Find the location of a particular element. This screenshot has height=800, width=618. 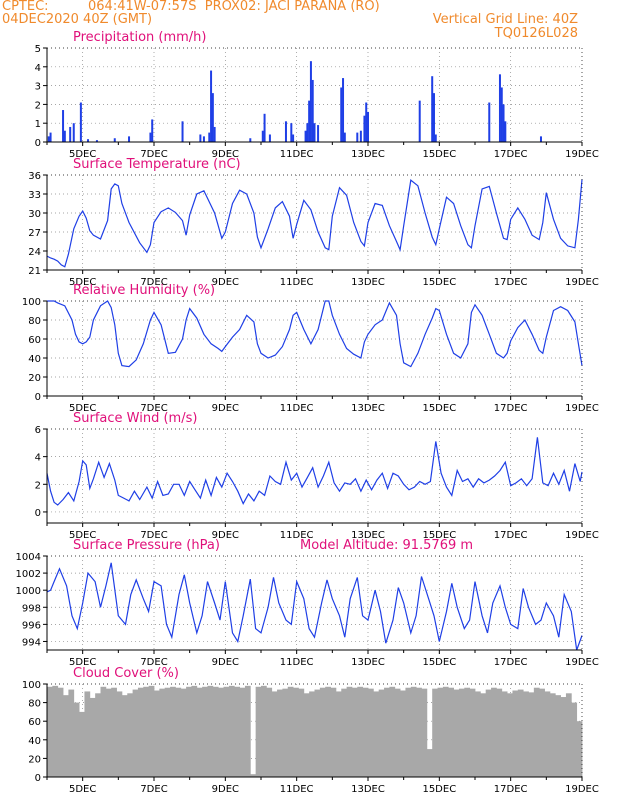

y-tick-label: 5 is located at coordinates (38, 49).